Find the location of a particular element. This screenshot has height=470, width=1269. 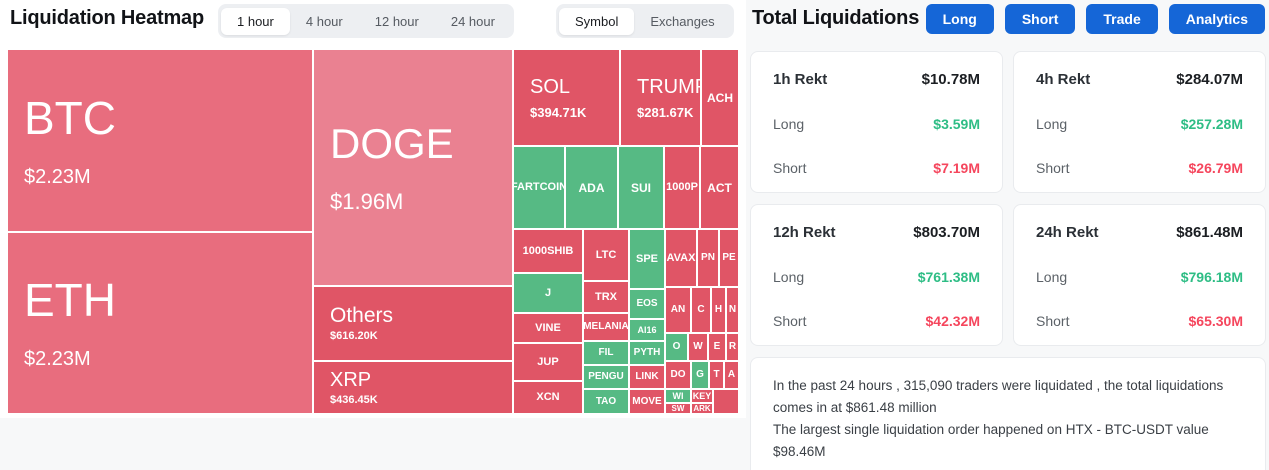

stat-label: 12h Rekt is located at coordinates (804, 232).